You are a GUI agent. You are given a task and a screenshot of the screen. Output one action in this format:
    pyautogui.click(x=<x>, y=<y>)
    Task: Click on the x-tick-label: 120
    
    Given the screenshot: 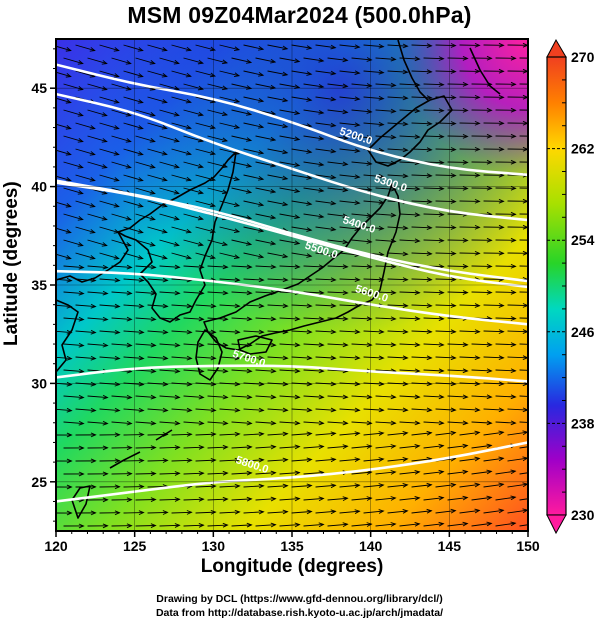 What is the action you would take?
    pyautogui.click(x=56, y=546)
    